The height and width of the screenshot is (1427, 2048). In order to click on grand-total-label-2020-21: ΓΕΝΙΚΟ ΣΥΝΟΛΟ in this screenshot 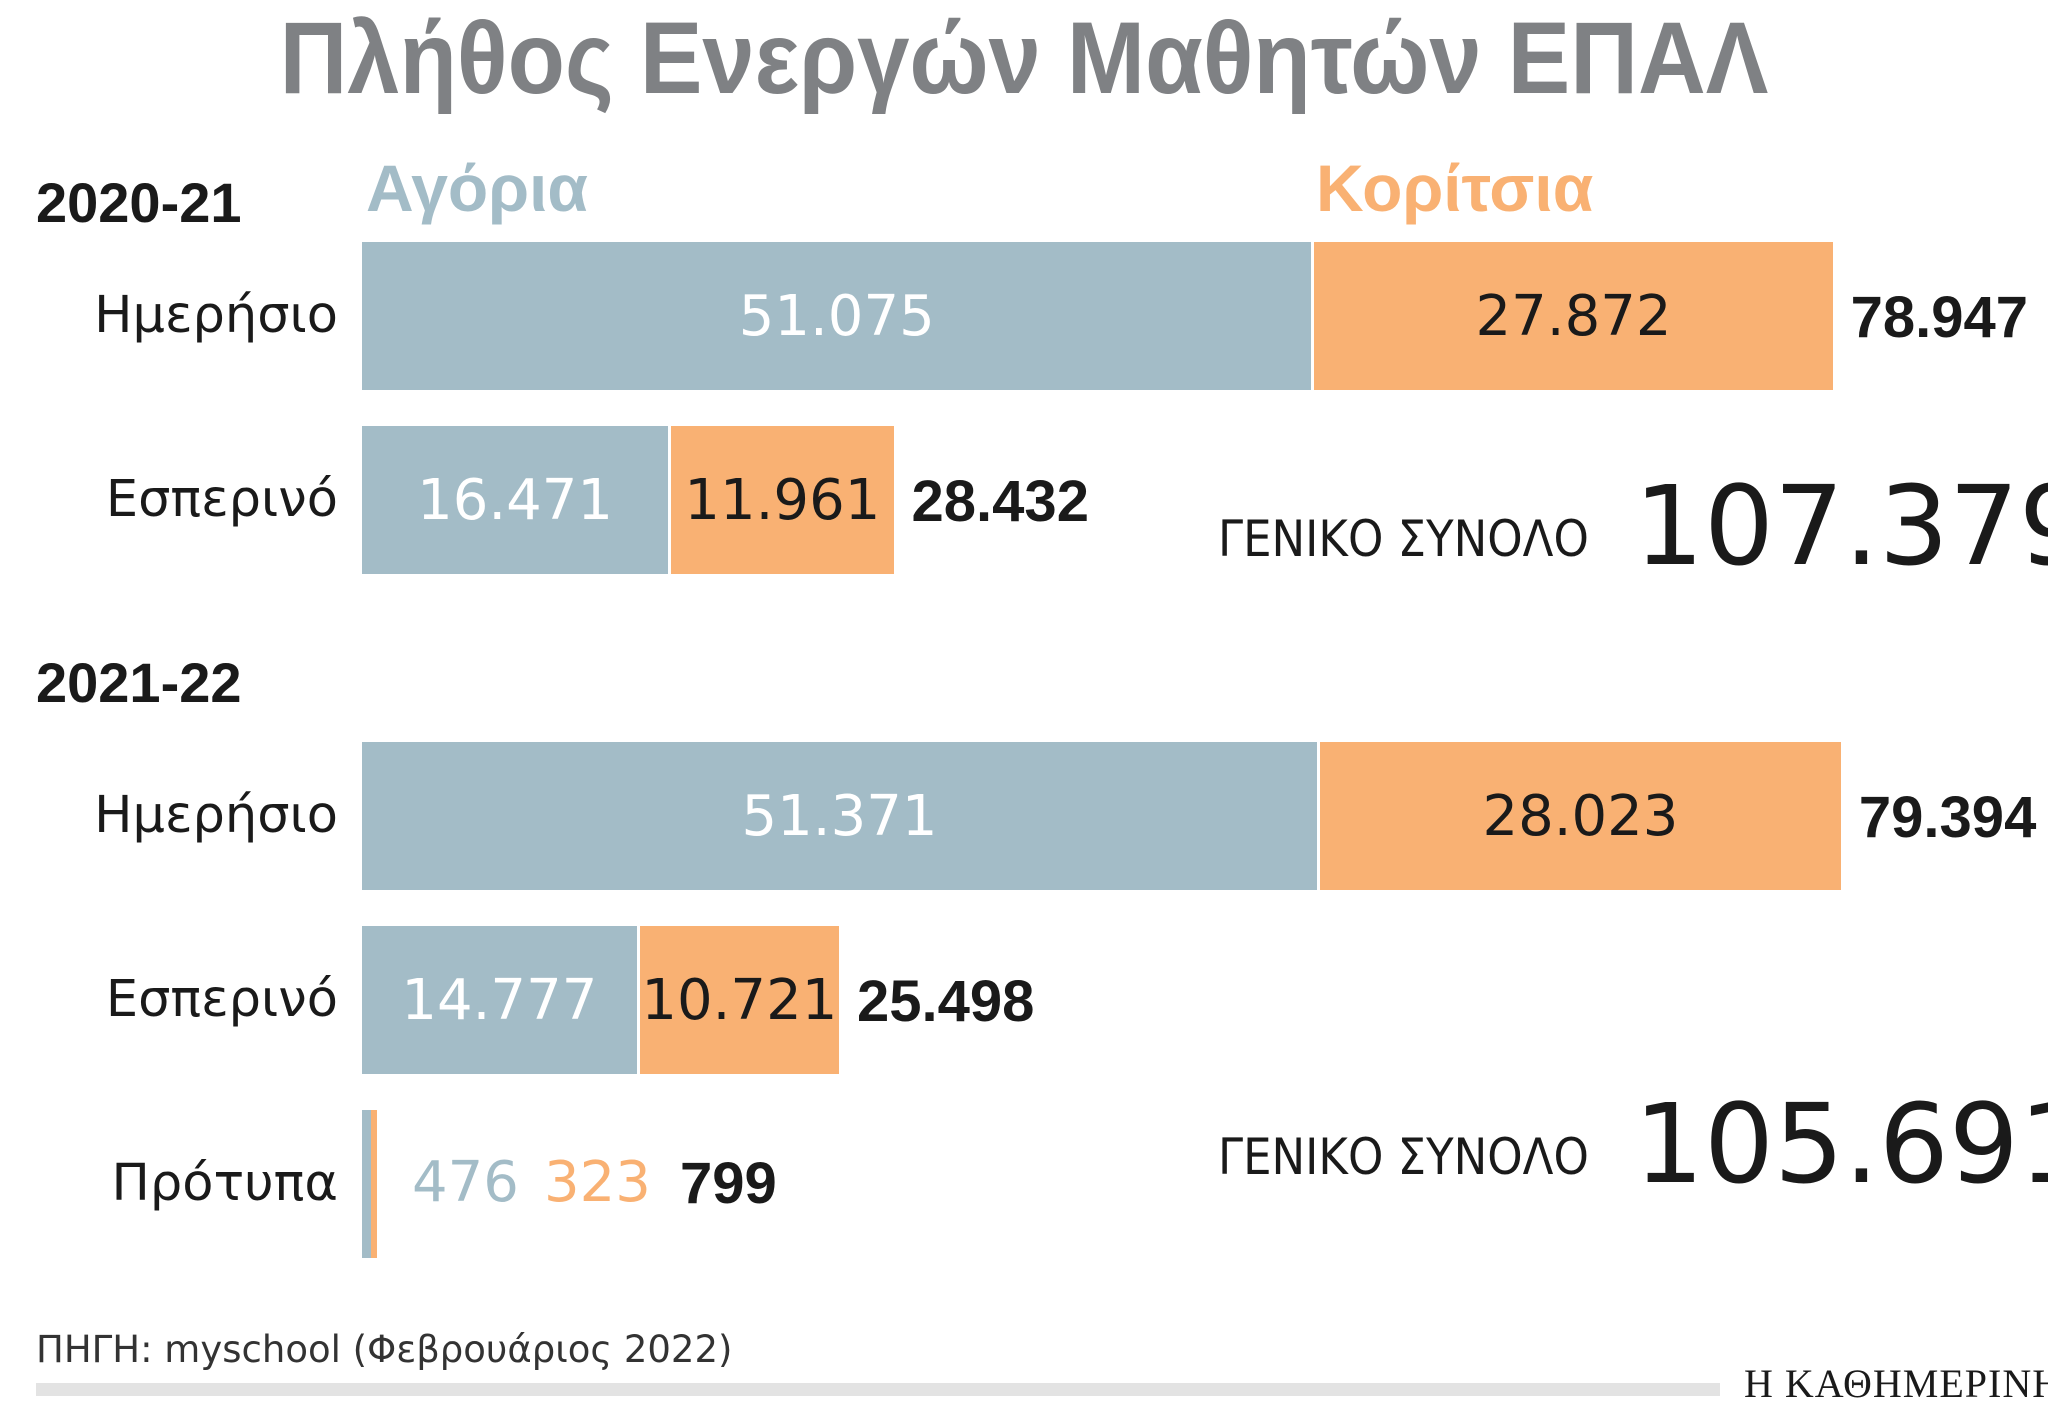, I will do `click(1403, 539)`.